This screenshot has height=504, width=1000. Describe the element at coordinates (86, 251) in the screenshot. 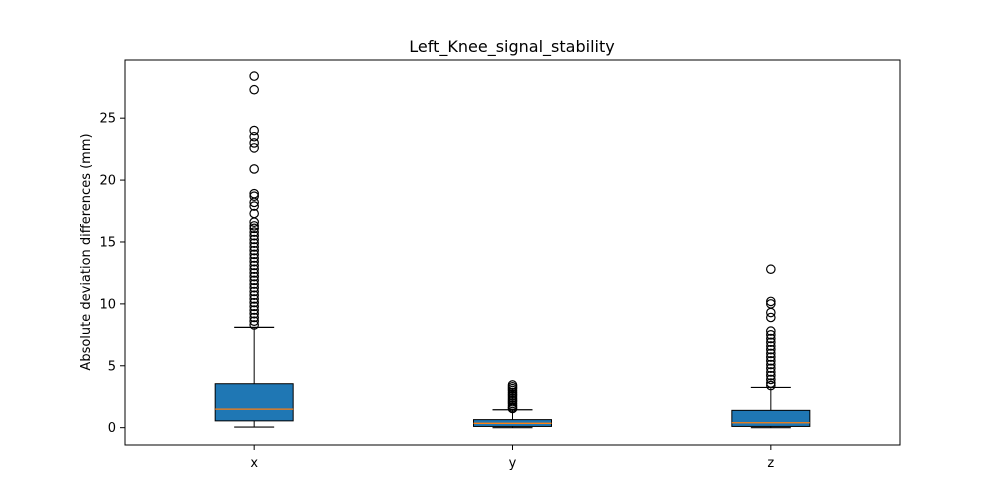

I see `y-axis-label: Absolute deviation differences (mm)` at that location.